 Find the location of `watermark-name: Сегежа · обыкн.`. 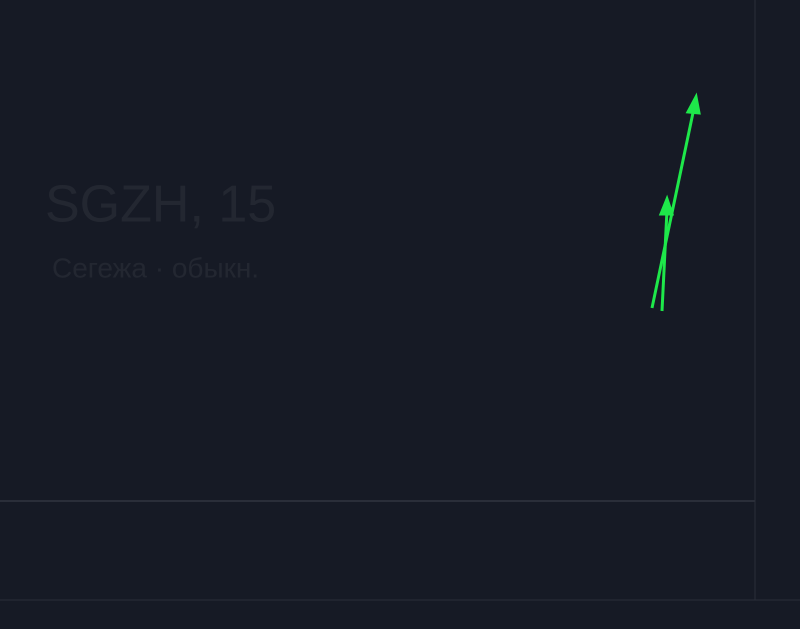

watermark-name: Сегежа · обыкн. is located at coordinates (155, 267).